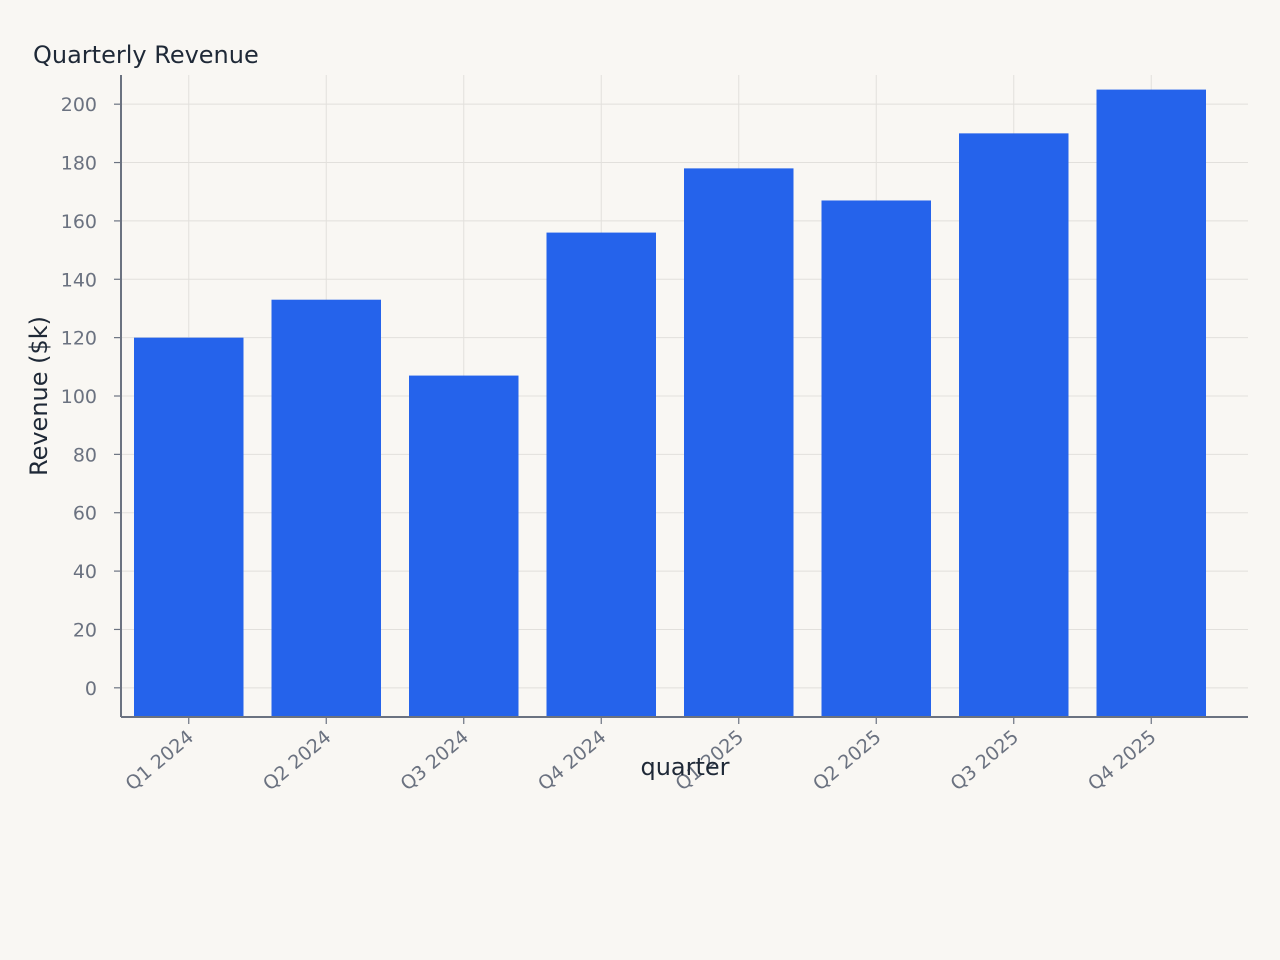 The height and width of the screenshot is (960, 1280). Describe the element at coordinates (847, 760) in the screenshot. I see `x-tick-label: Q2 2025` at that location.